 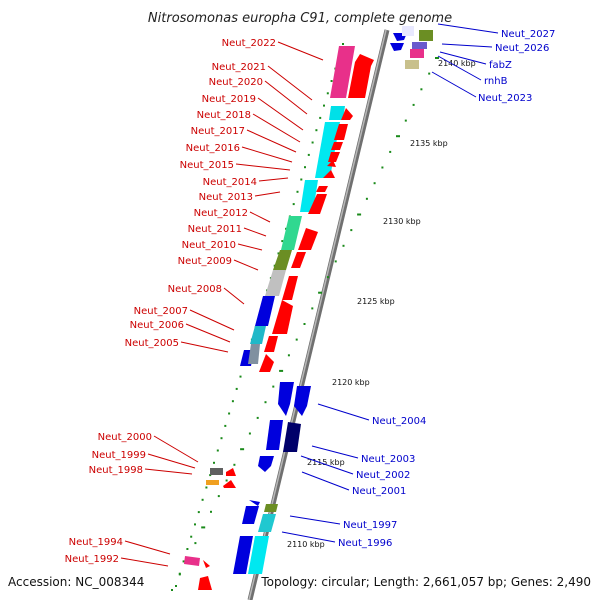 What do you see at coordinates (528, 34) in the screenshot?
I see `gene-label: Neut_2027` at bounding box center [528, 34].